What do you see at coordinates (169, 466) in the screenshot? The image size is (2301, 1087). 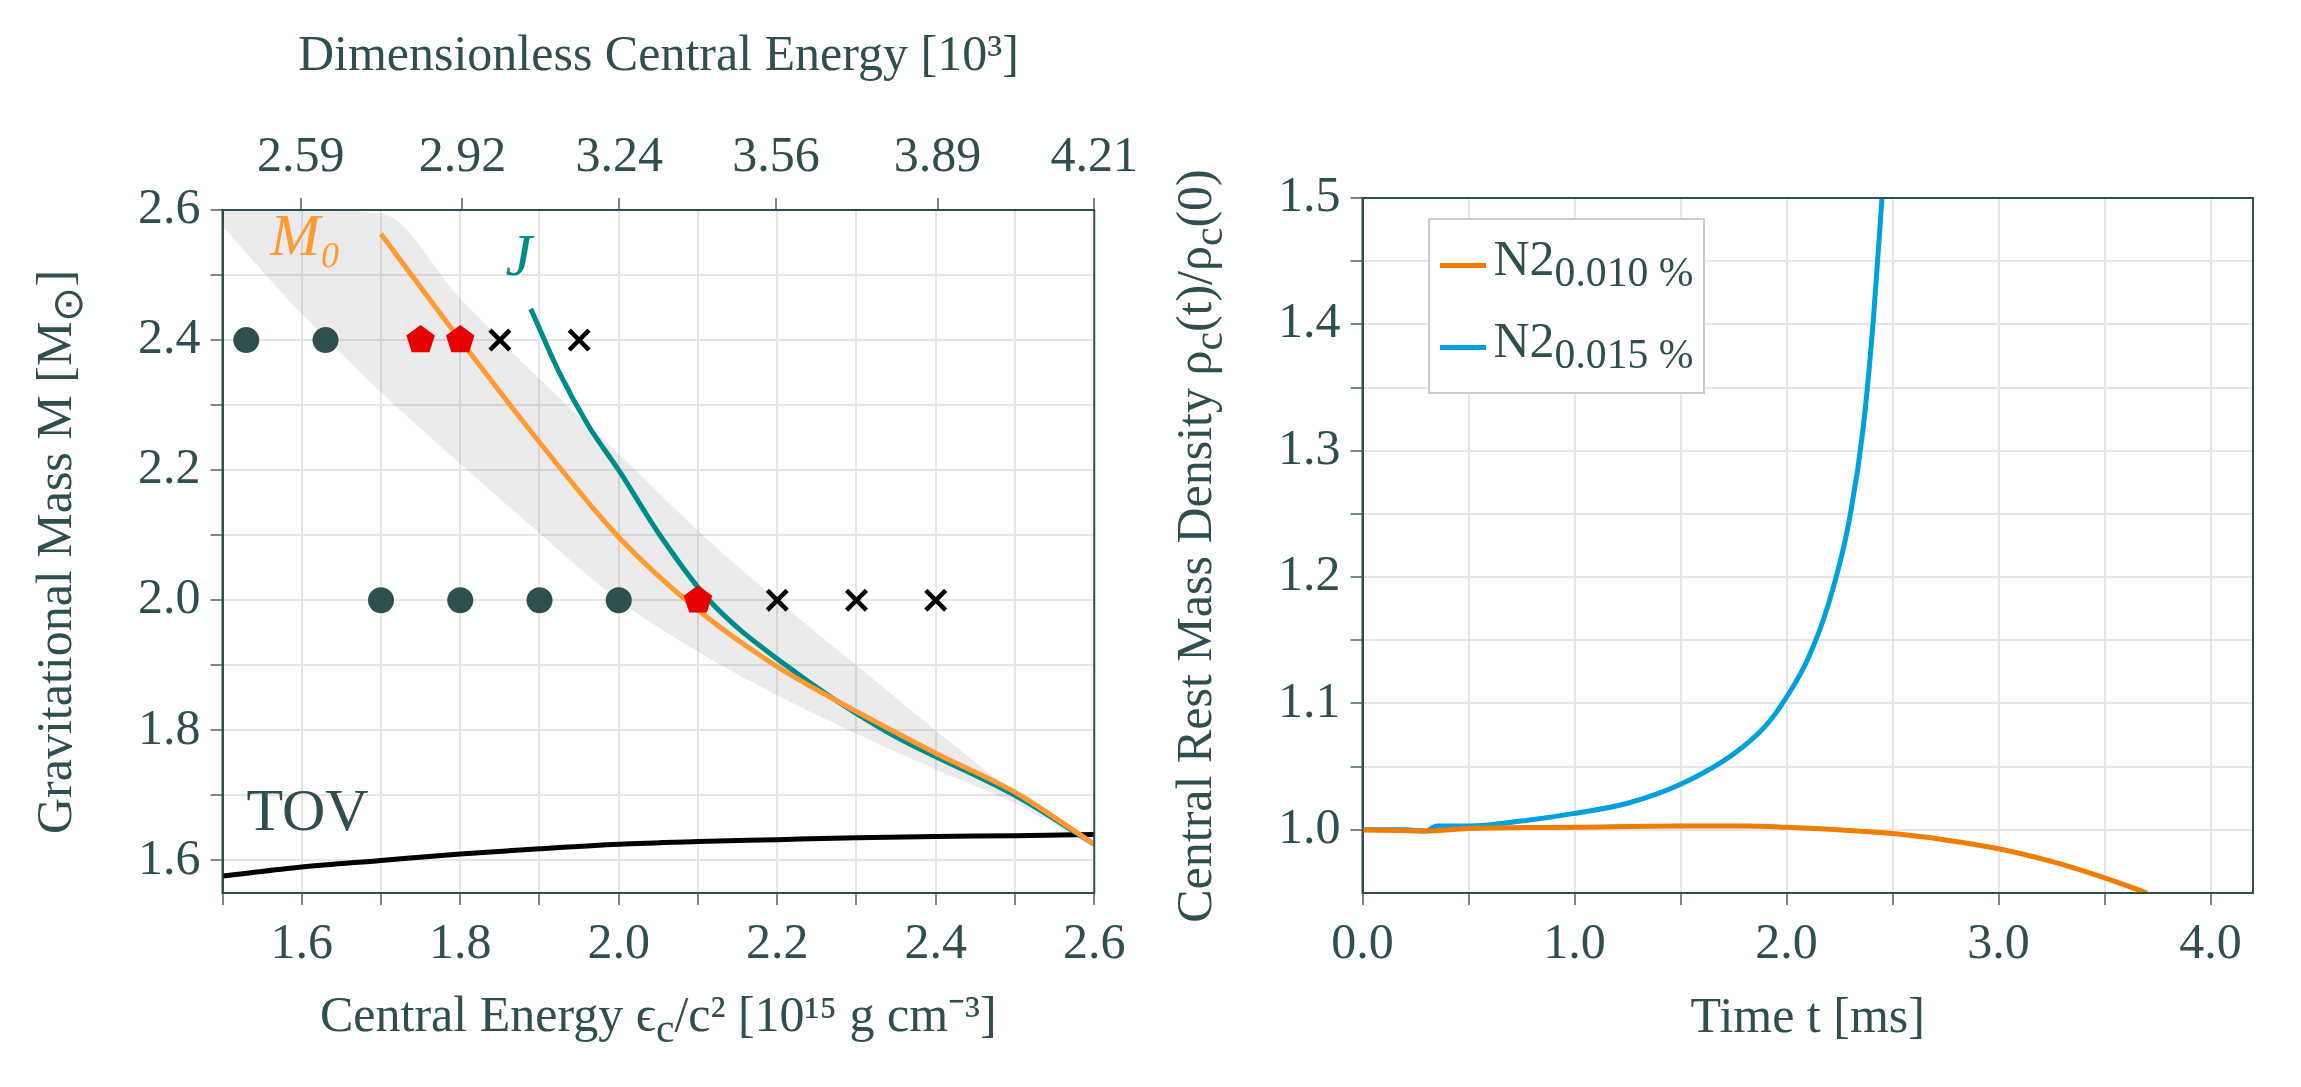 I see `y-tick-label: 2.2` at bounding box center [169, 466].